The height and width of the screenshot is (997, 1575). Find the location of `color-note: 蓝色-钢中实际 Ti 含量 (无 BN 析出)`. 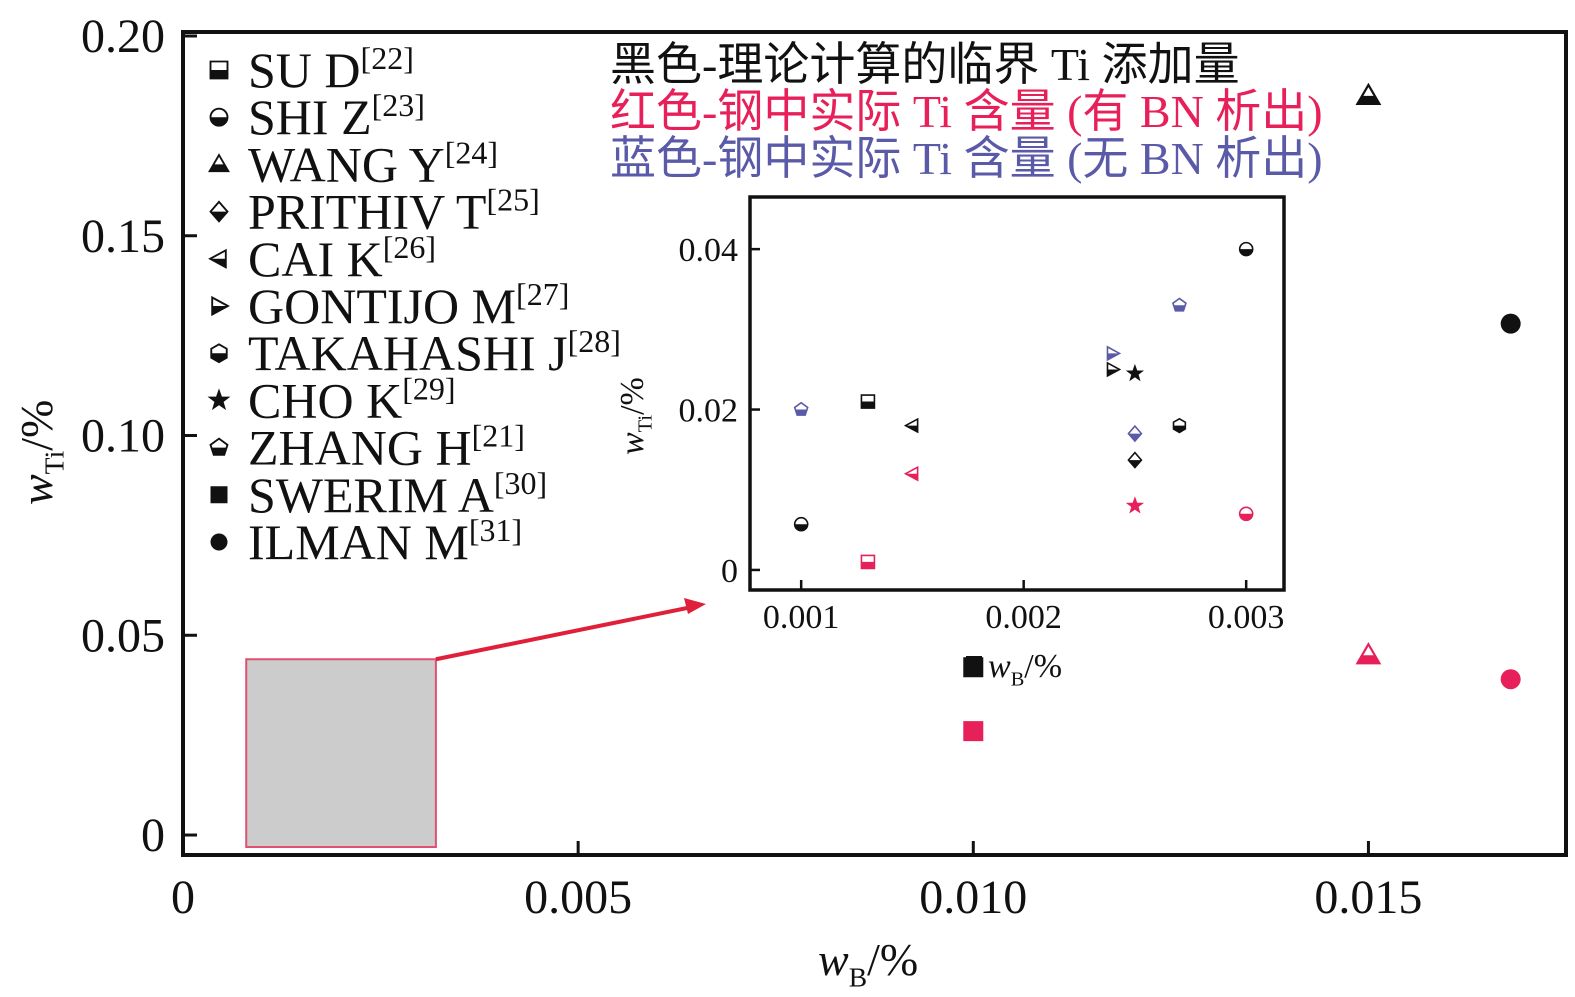

color-note: 蓝色-钢中实际 Ti 含量 (无 BN 析出) is located at coordinates (966, 158).